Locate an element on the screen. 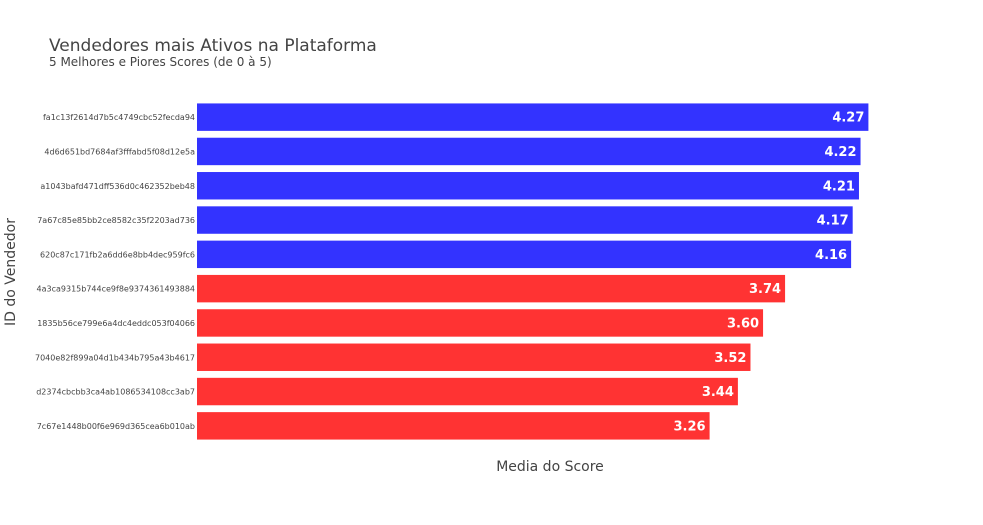 The width and height of the screenshot is (983, 525). y-tick-label: 620c87c171fb2a6dd6e8bb4dec959fc6 is located at coordinates (117, 254).